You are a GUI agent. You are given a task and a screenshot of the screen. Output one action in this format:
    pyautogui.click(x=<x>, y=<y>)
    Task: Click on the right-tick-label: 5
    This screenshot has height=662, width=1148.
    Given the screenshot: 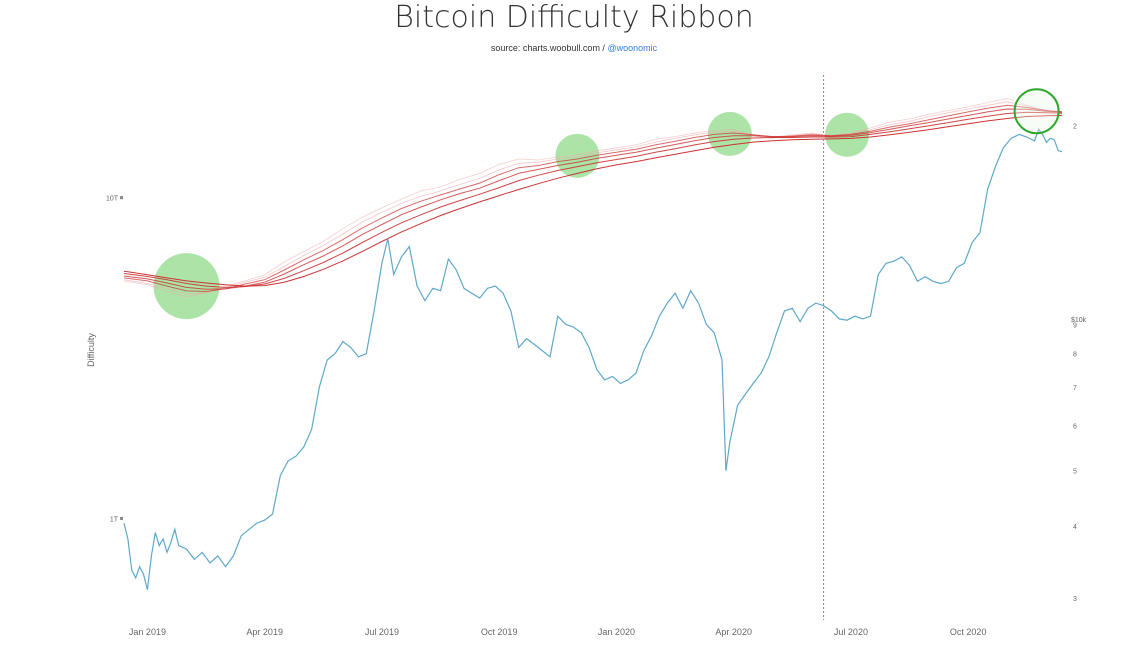 What is the action you would take?
    pyautogui.click(x=1075, y=472)
    